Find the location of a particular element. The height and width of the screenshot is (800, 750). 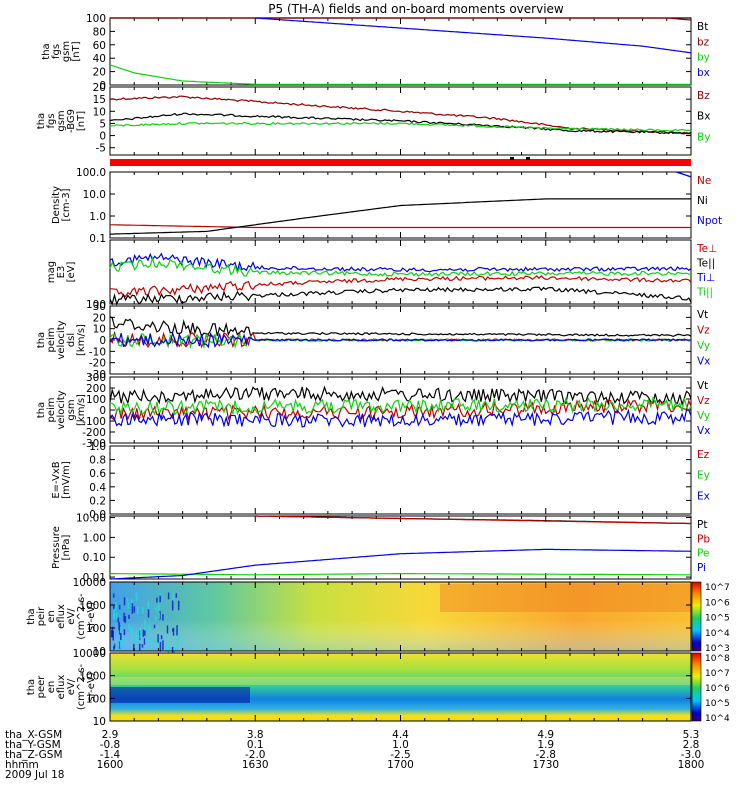

y-axis-label: peer is located at coordinates (41, 687).